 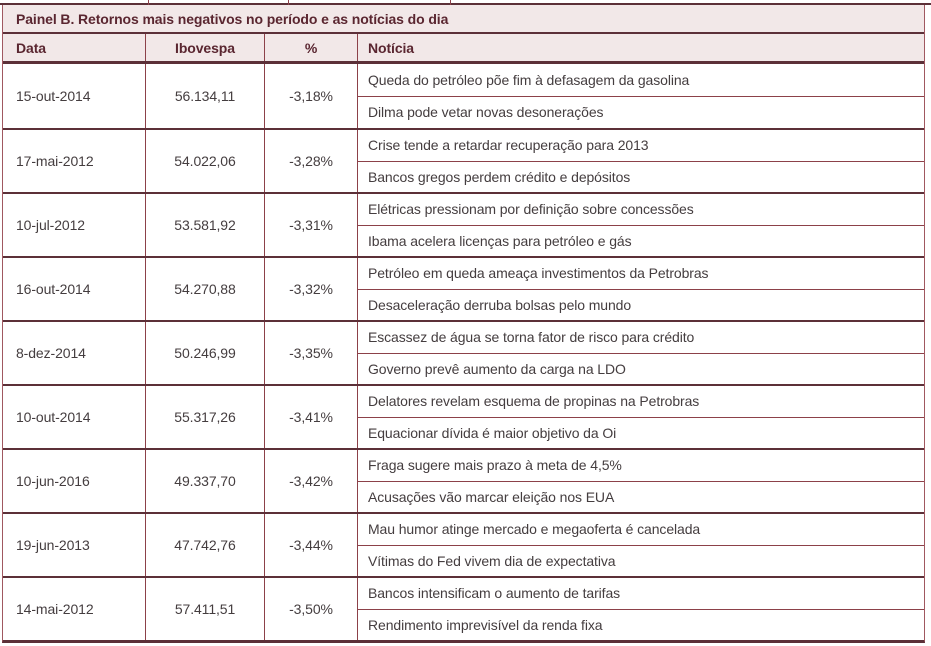 What do you see at coordinates (391, 47) in the screenshot?
I see `column-header-noticia: Notícia` at bounding box center [391, 47].